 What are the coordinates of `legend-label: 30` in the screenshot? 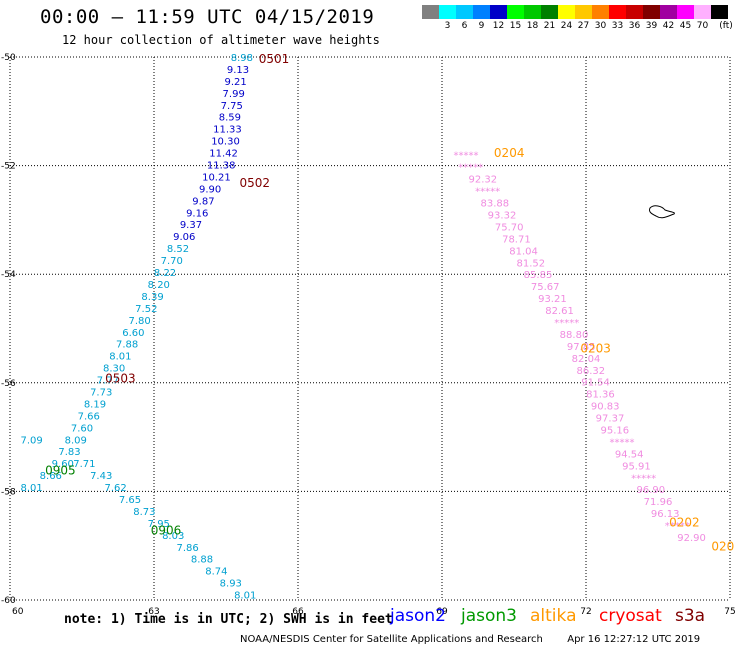 It's located at (600, 26).